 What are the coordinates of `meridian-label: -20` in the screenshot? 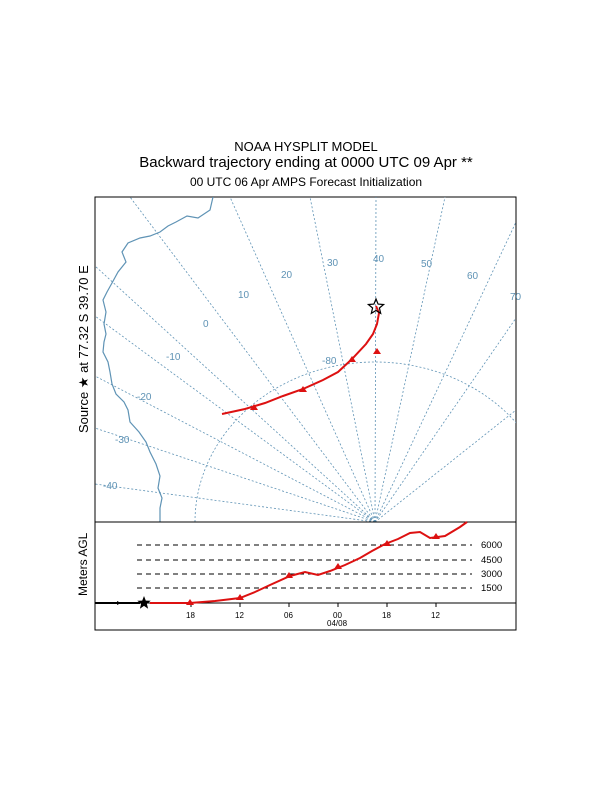 It's located at (144, 397).